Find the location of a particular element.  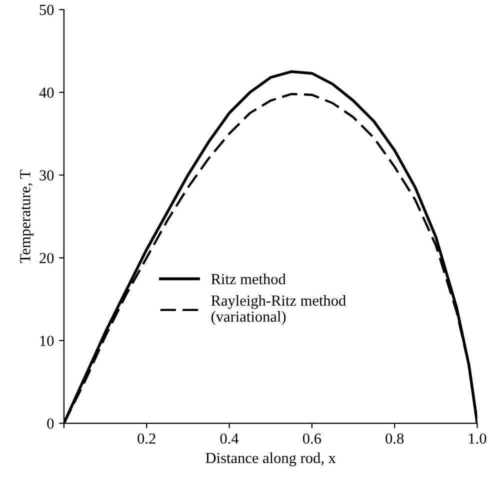

legend-label: Rayleigh-Ritz method (variational) is located at coordinates (278, 310).